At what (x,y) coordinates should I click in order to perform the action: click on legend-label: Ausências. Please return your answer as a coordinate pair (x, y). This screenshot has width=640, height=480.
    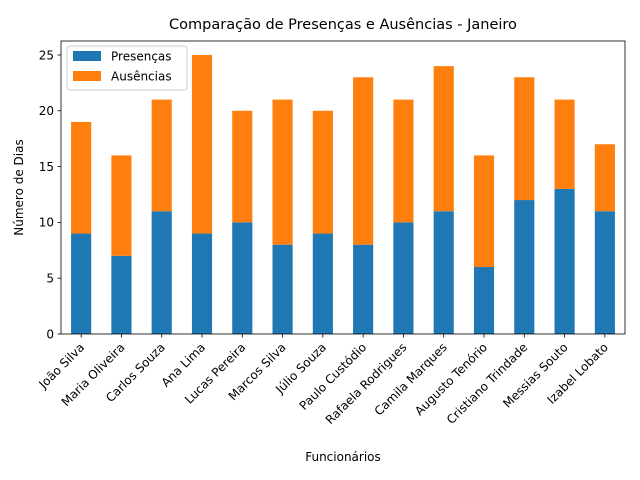
    Looking at the image, I should click on (141, 77).